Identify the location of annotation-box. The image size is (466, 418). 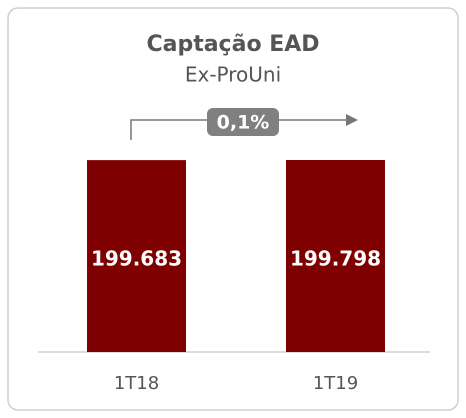
(243, 122).